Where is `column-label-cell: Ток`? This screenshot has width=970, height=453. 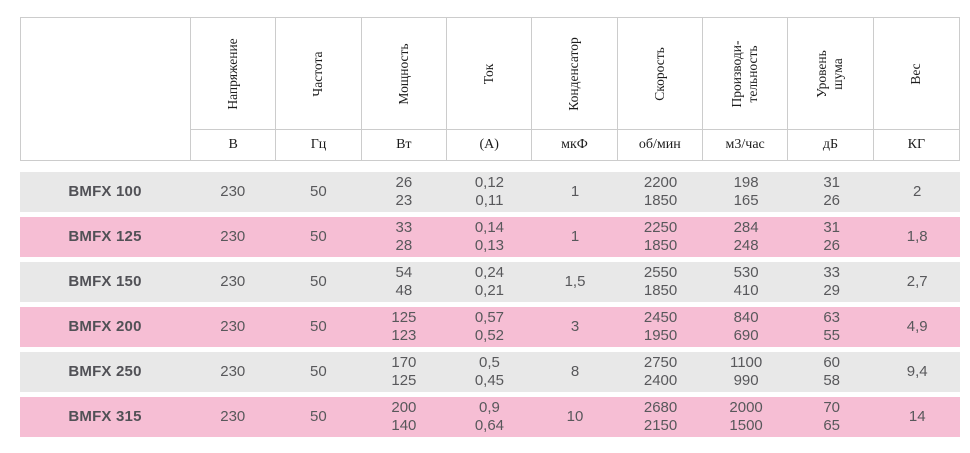 column-label-cell: Ток is located at coordinates (490, 74).